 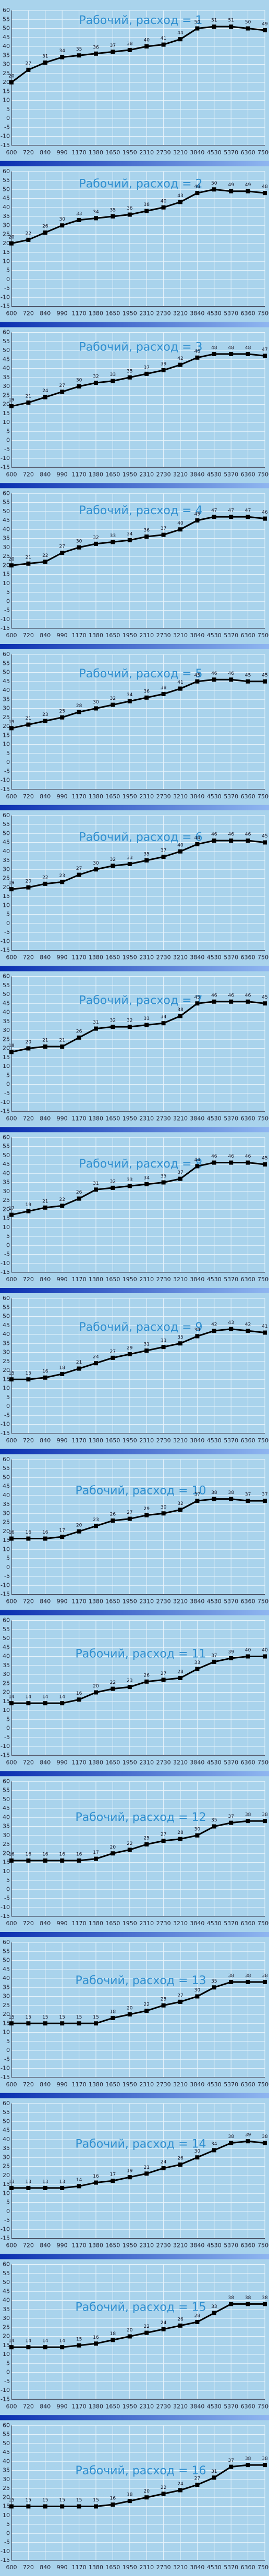 What do you see at coordinates (8, 762) in the screenshot?
I see `y-tick-label: 0` at bounding box center [8, 762].